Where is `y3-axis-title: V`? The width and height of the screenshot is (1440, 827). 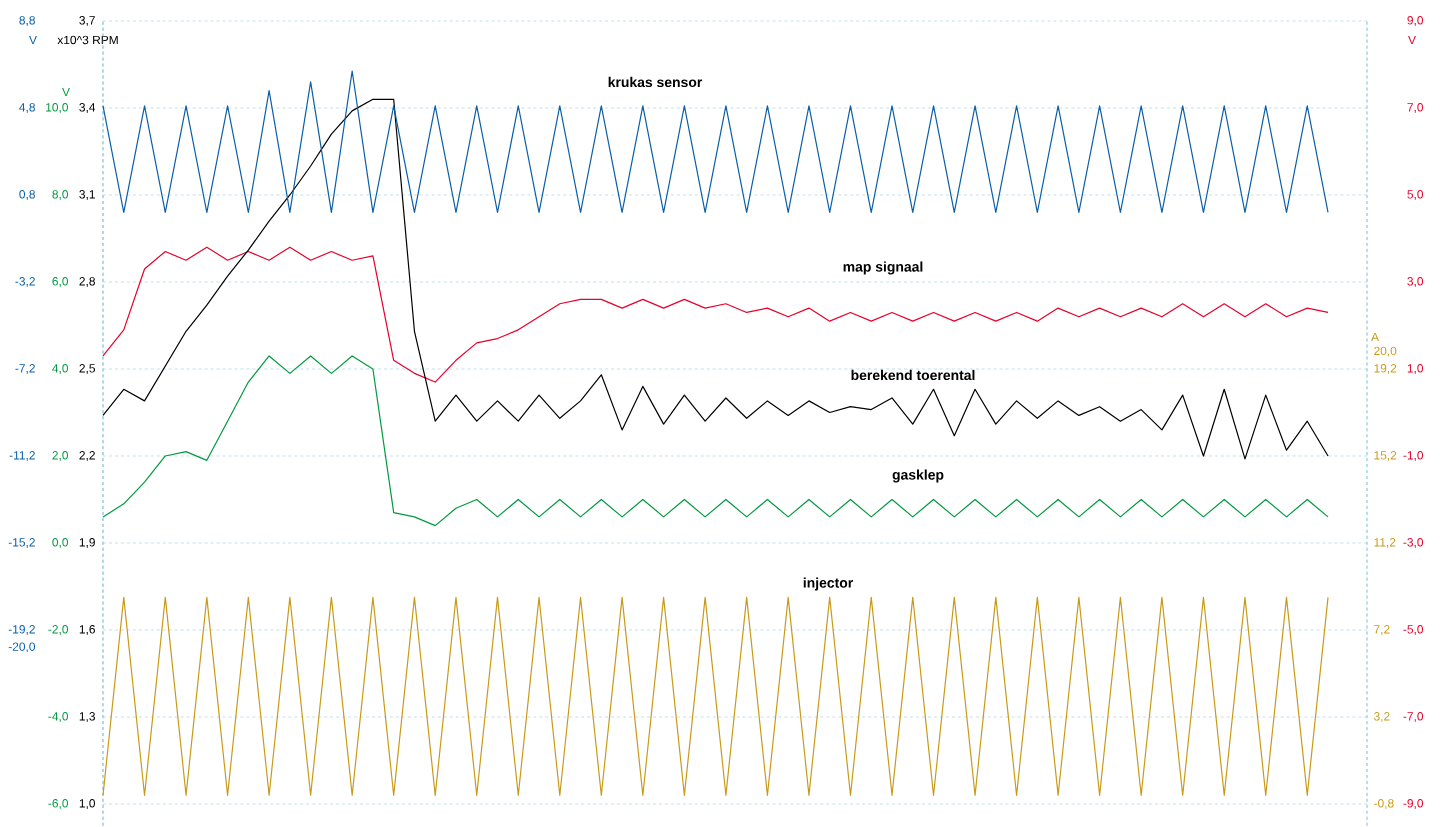 y3-axis-title: V is located at coordinates (66, 92).